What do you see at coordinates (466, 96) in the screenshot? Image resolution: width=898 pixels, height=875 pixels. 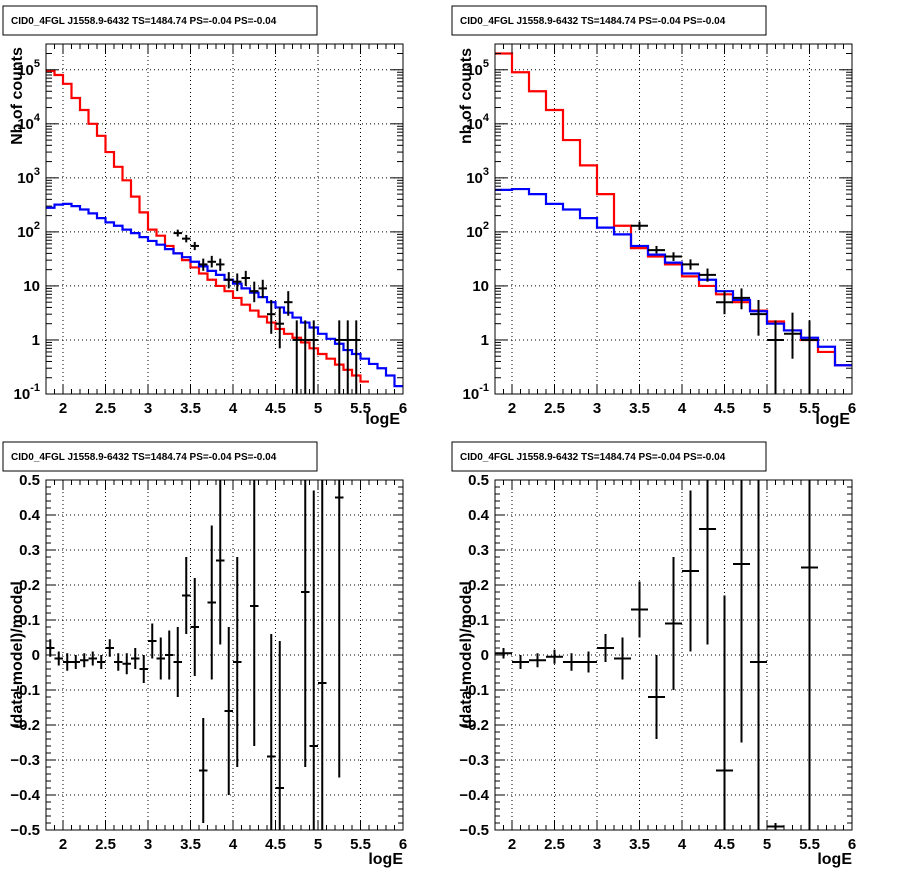 I see `y-axis-label: nb of counts` at bounding box center [466, 96].